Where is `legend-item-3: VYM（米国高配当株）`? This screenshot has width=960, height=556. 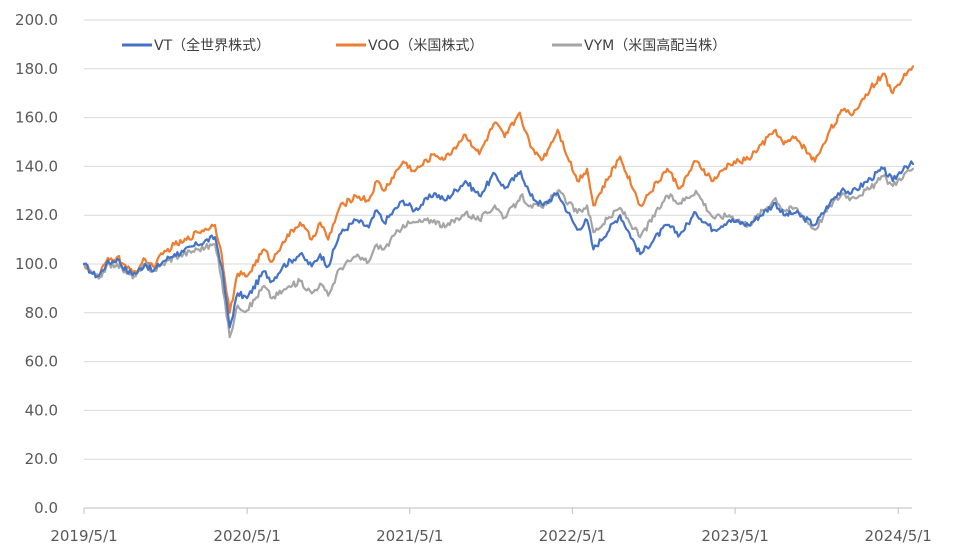
legend-item-3: VYM（米国高配当株） is located at coordinates (639, 45).